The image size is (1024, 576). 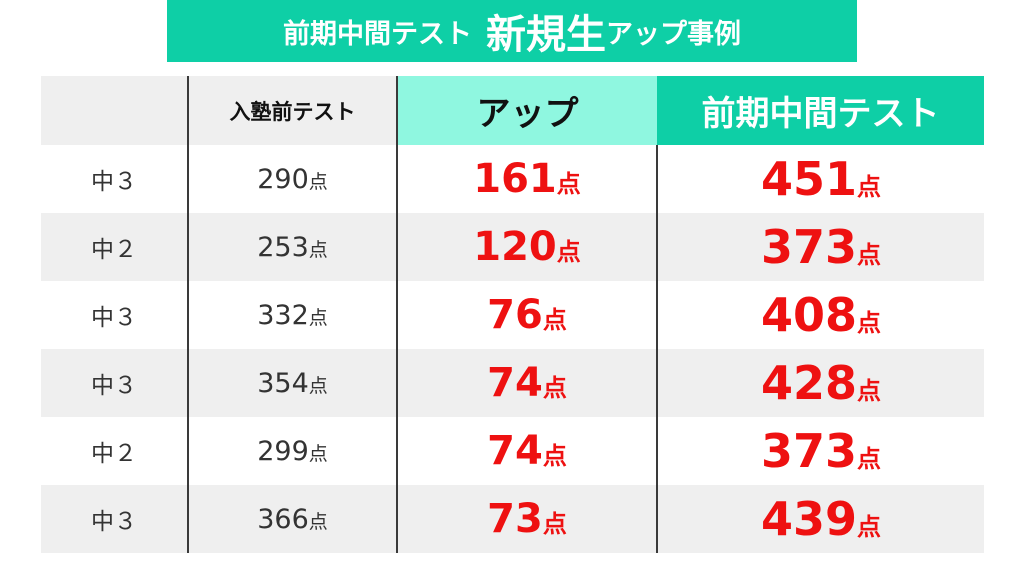 What do you see at coordinates (283, 451) in the screenshot?
I see `pre-score-value: 299` at bounding box center [283, 451].